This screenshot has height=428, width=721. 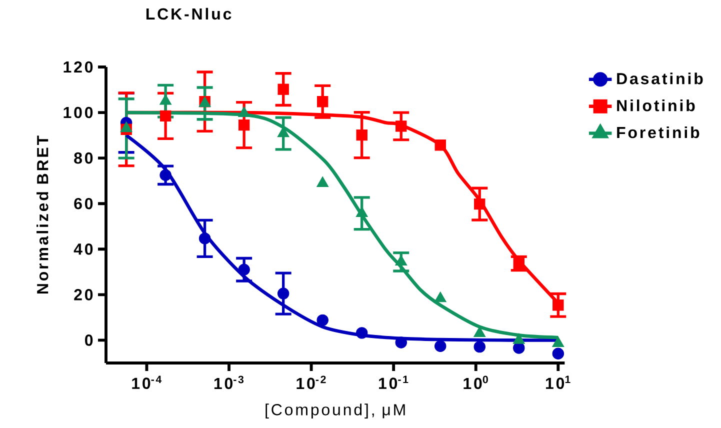 I want to click on x-tick-label: 10$^{-2}$, so click(x=311, y=383).